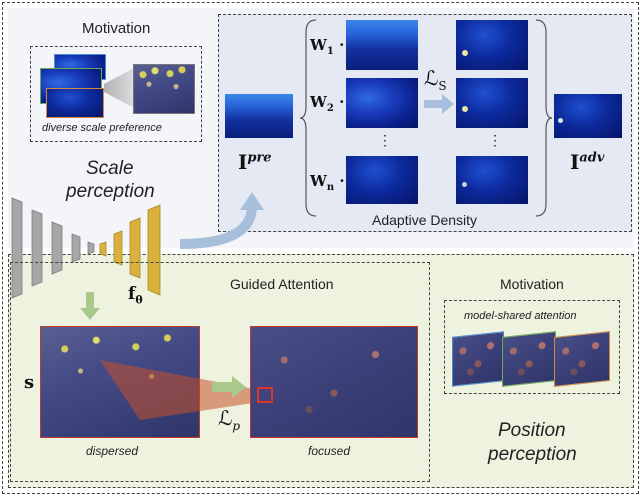  I want to click on loss-p-label: ℒp, so click(229, 419).